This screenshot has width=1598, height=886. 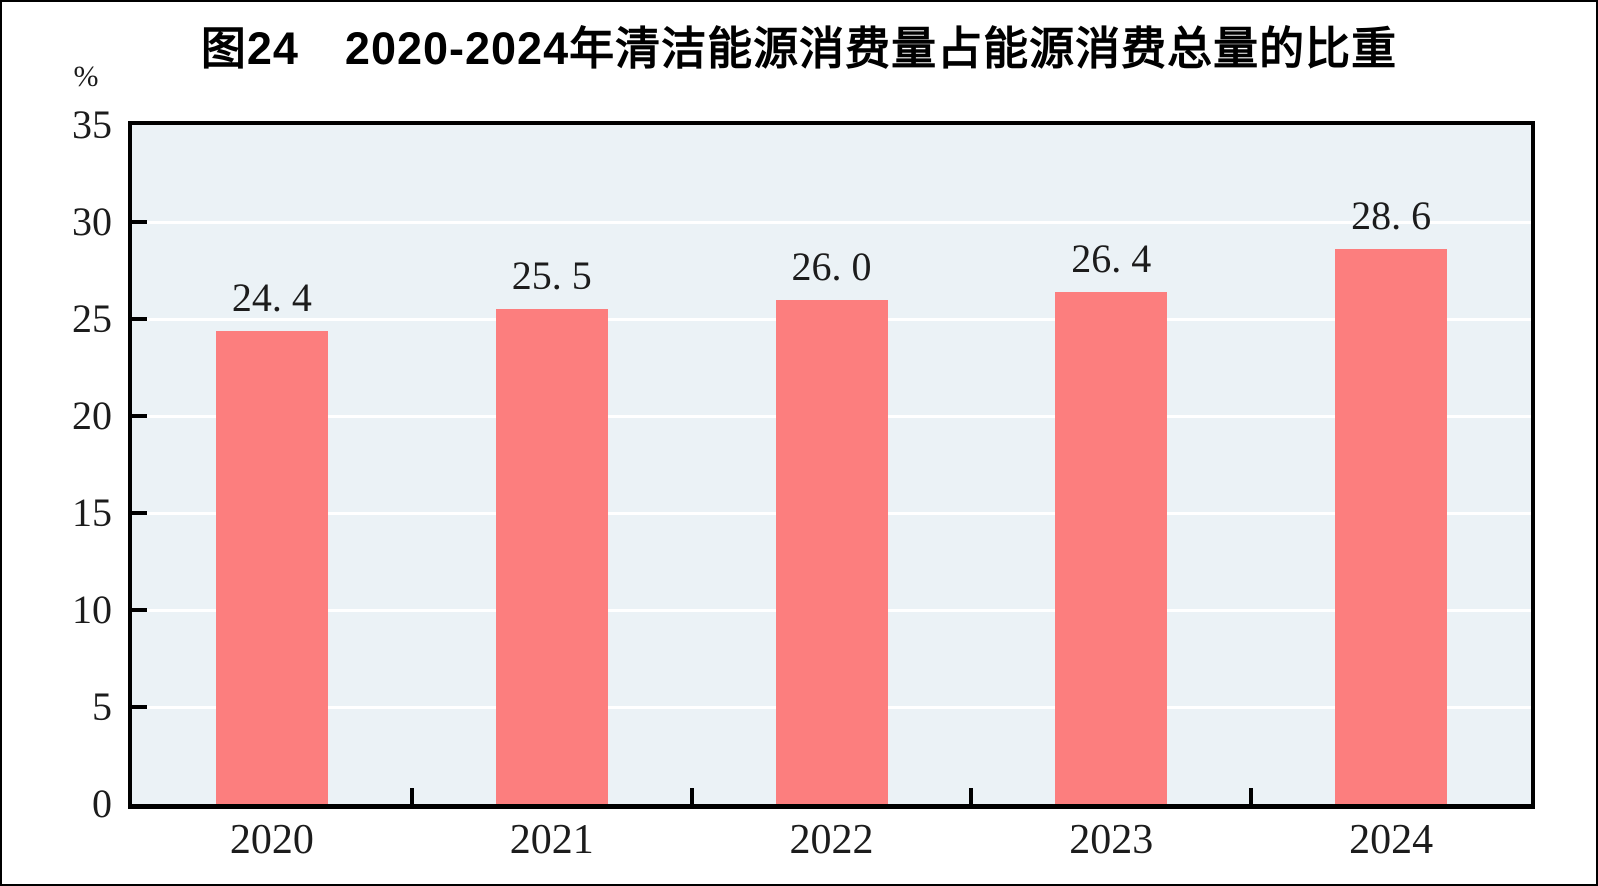 What do you see at coordinates (1111, 840) in the screenshot?
I see `x-axis-tick-label-2023: 2023` at bounding box center [1111, 840].